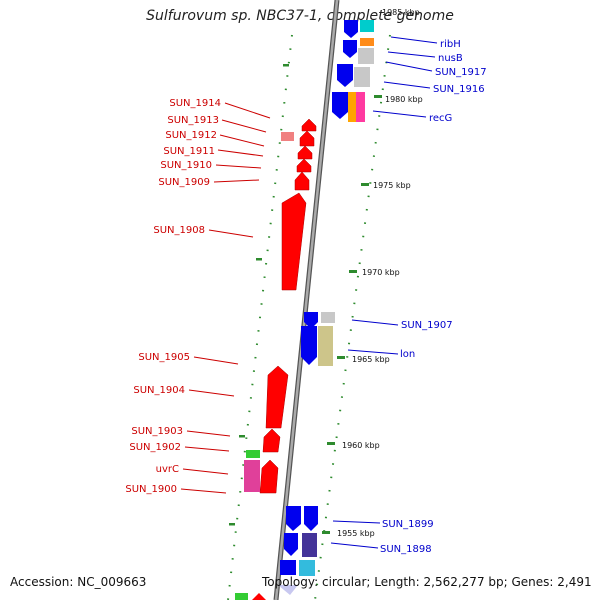 This screenshot has width=600, height=600. What do you see at coordinates (157, 431) in the screenshot?
I see `label-sun1903: SUN_1903` at bounding box center [157, 431].